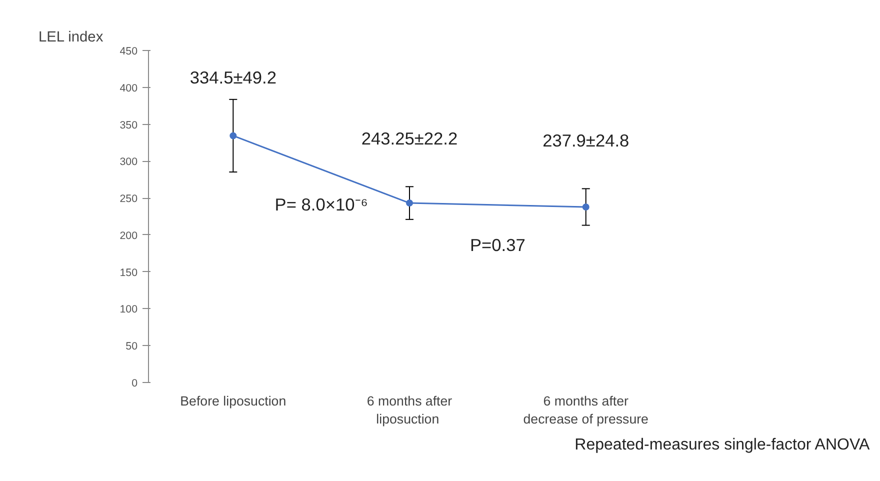  What do you see at coordinates (129, 52) in the screenshot?
I see `y-tick-label: 450` at bounding box center [129, 52].